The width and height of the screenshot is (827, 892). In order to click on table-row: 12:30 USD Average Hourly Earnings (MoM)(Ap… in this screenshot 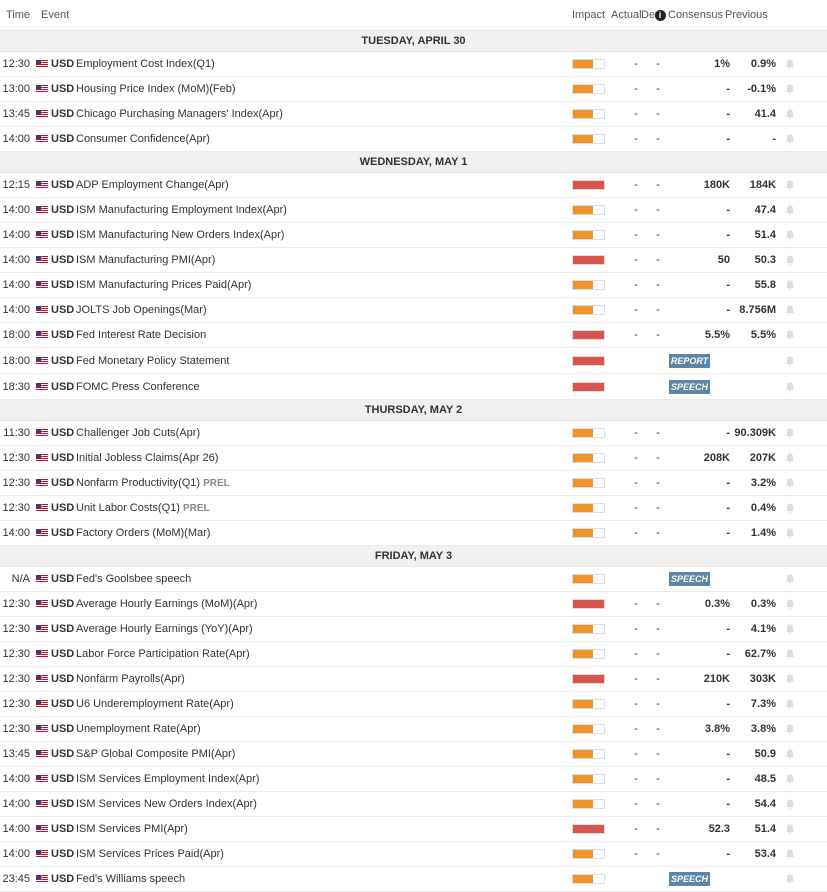, I will do `click(413, 604)`.